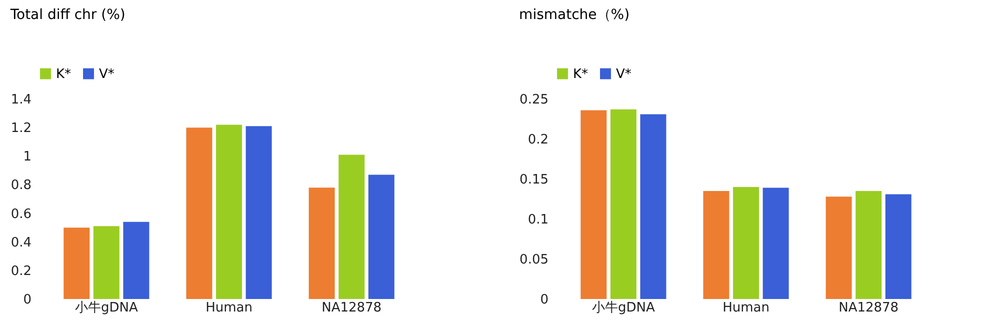  I want to click on y-tick-label: 0.25, so click(534, 100).